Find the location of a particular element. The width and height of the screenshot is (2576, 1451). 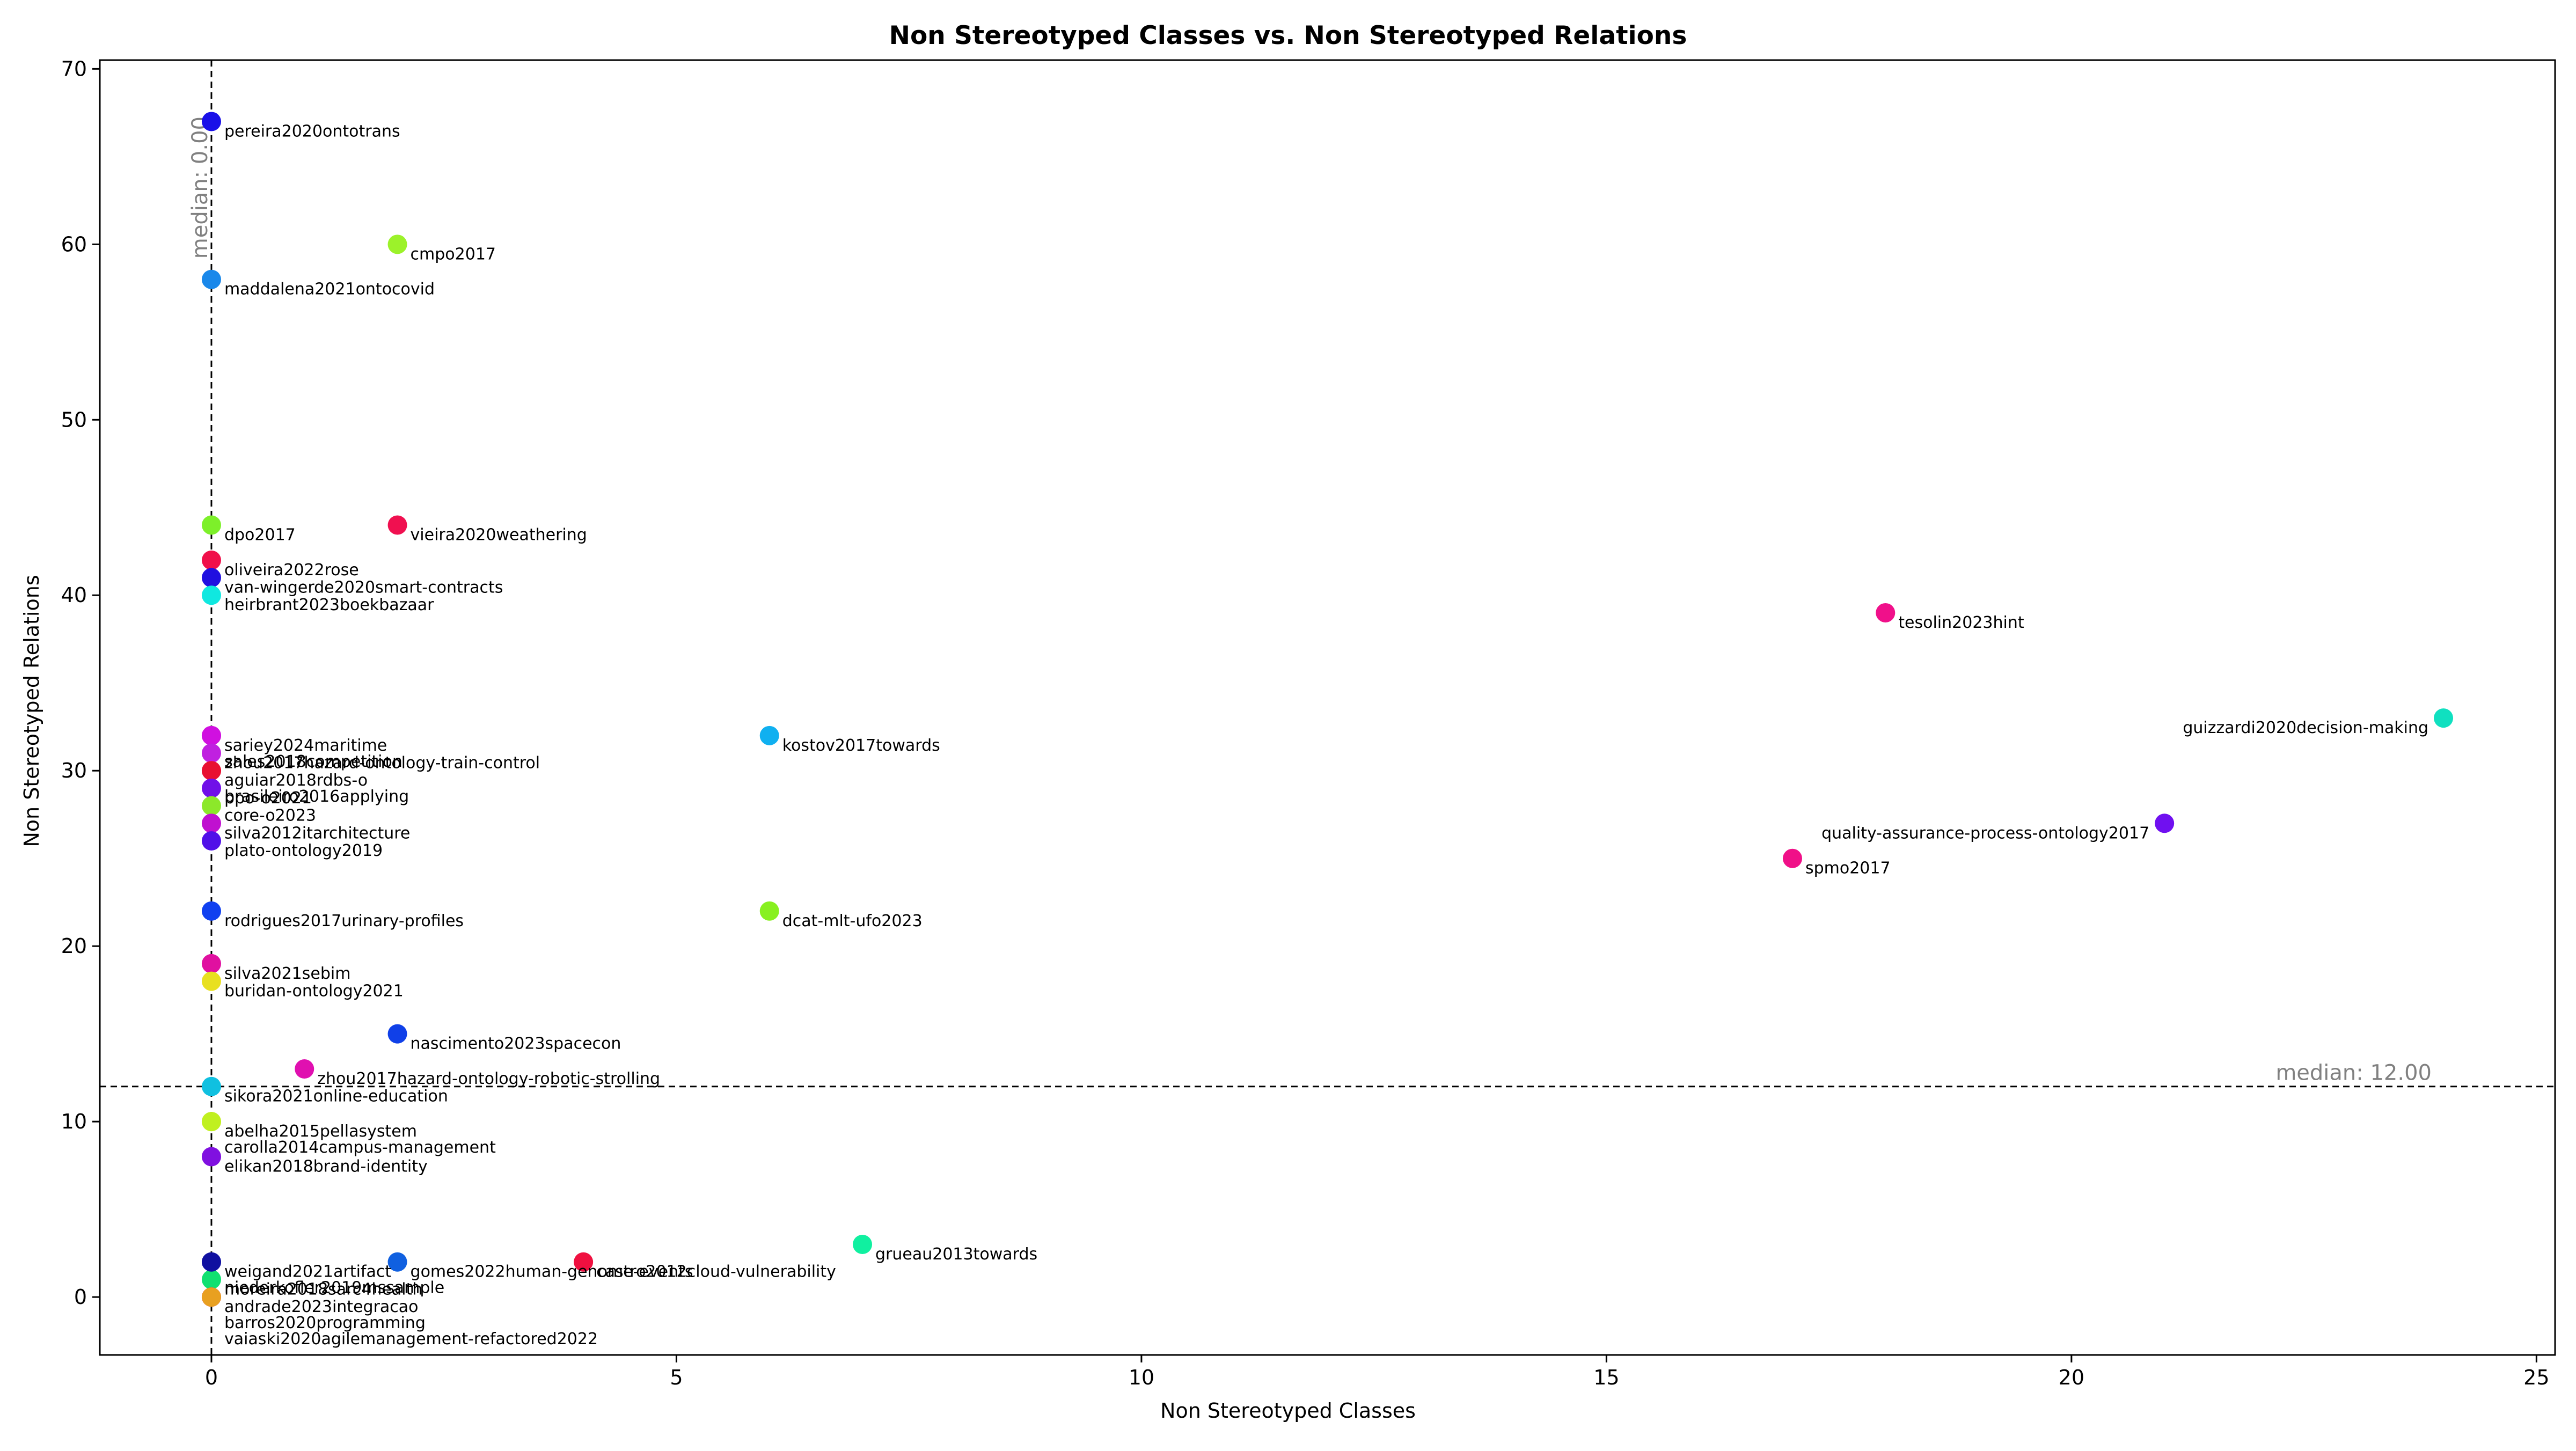

data-point-group: dcat-mlt-ufo2023 is located at coordinates (841, 915).